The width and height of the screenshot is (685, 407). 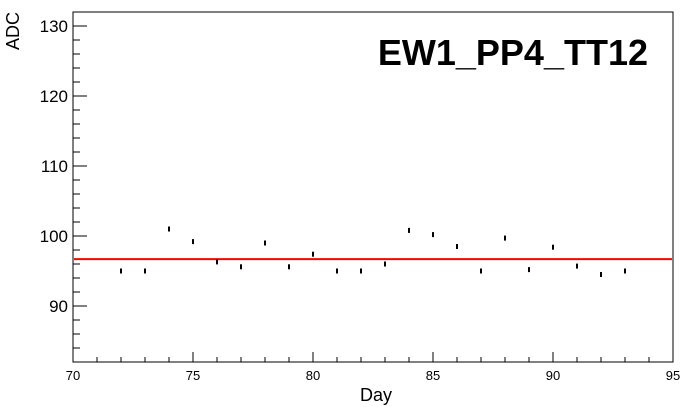 What do you see at coordinates (673, 375) in the screenshot?
I see `x-tick-label: 95` at bounding box center [673, 375].